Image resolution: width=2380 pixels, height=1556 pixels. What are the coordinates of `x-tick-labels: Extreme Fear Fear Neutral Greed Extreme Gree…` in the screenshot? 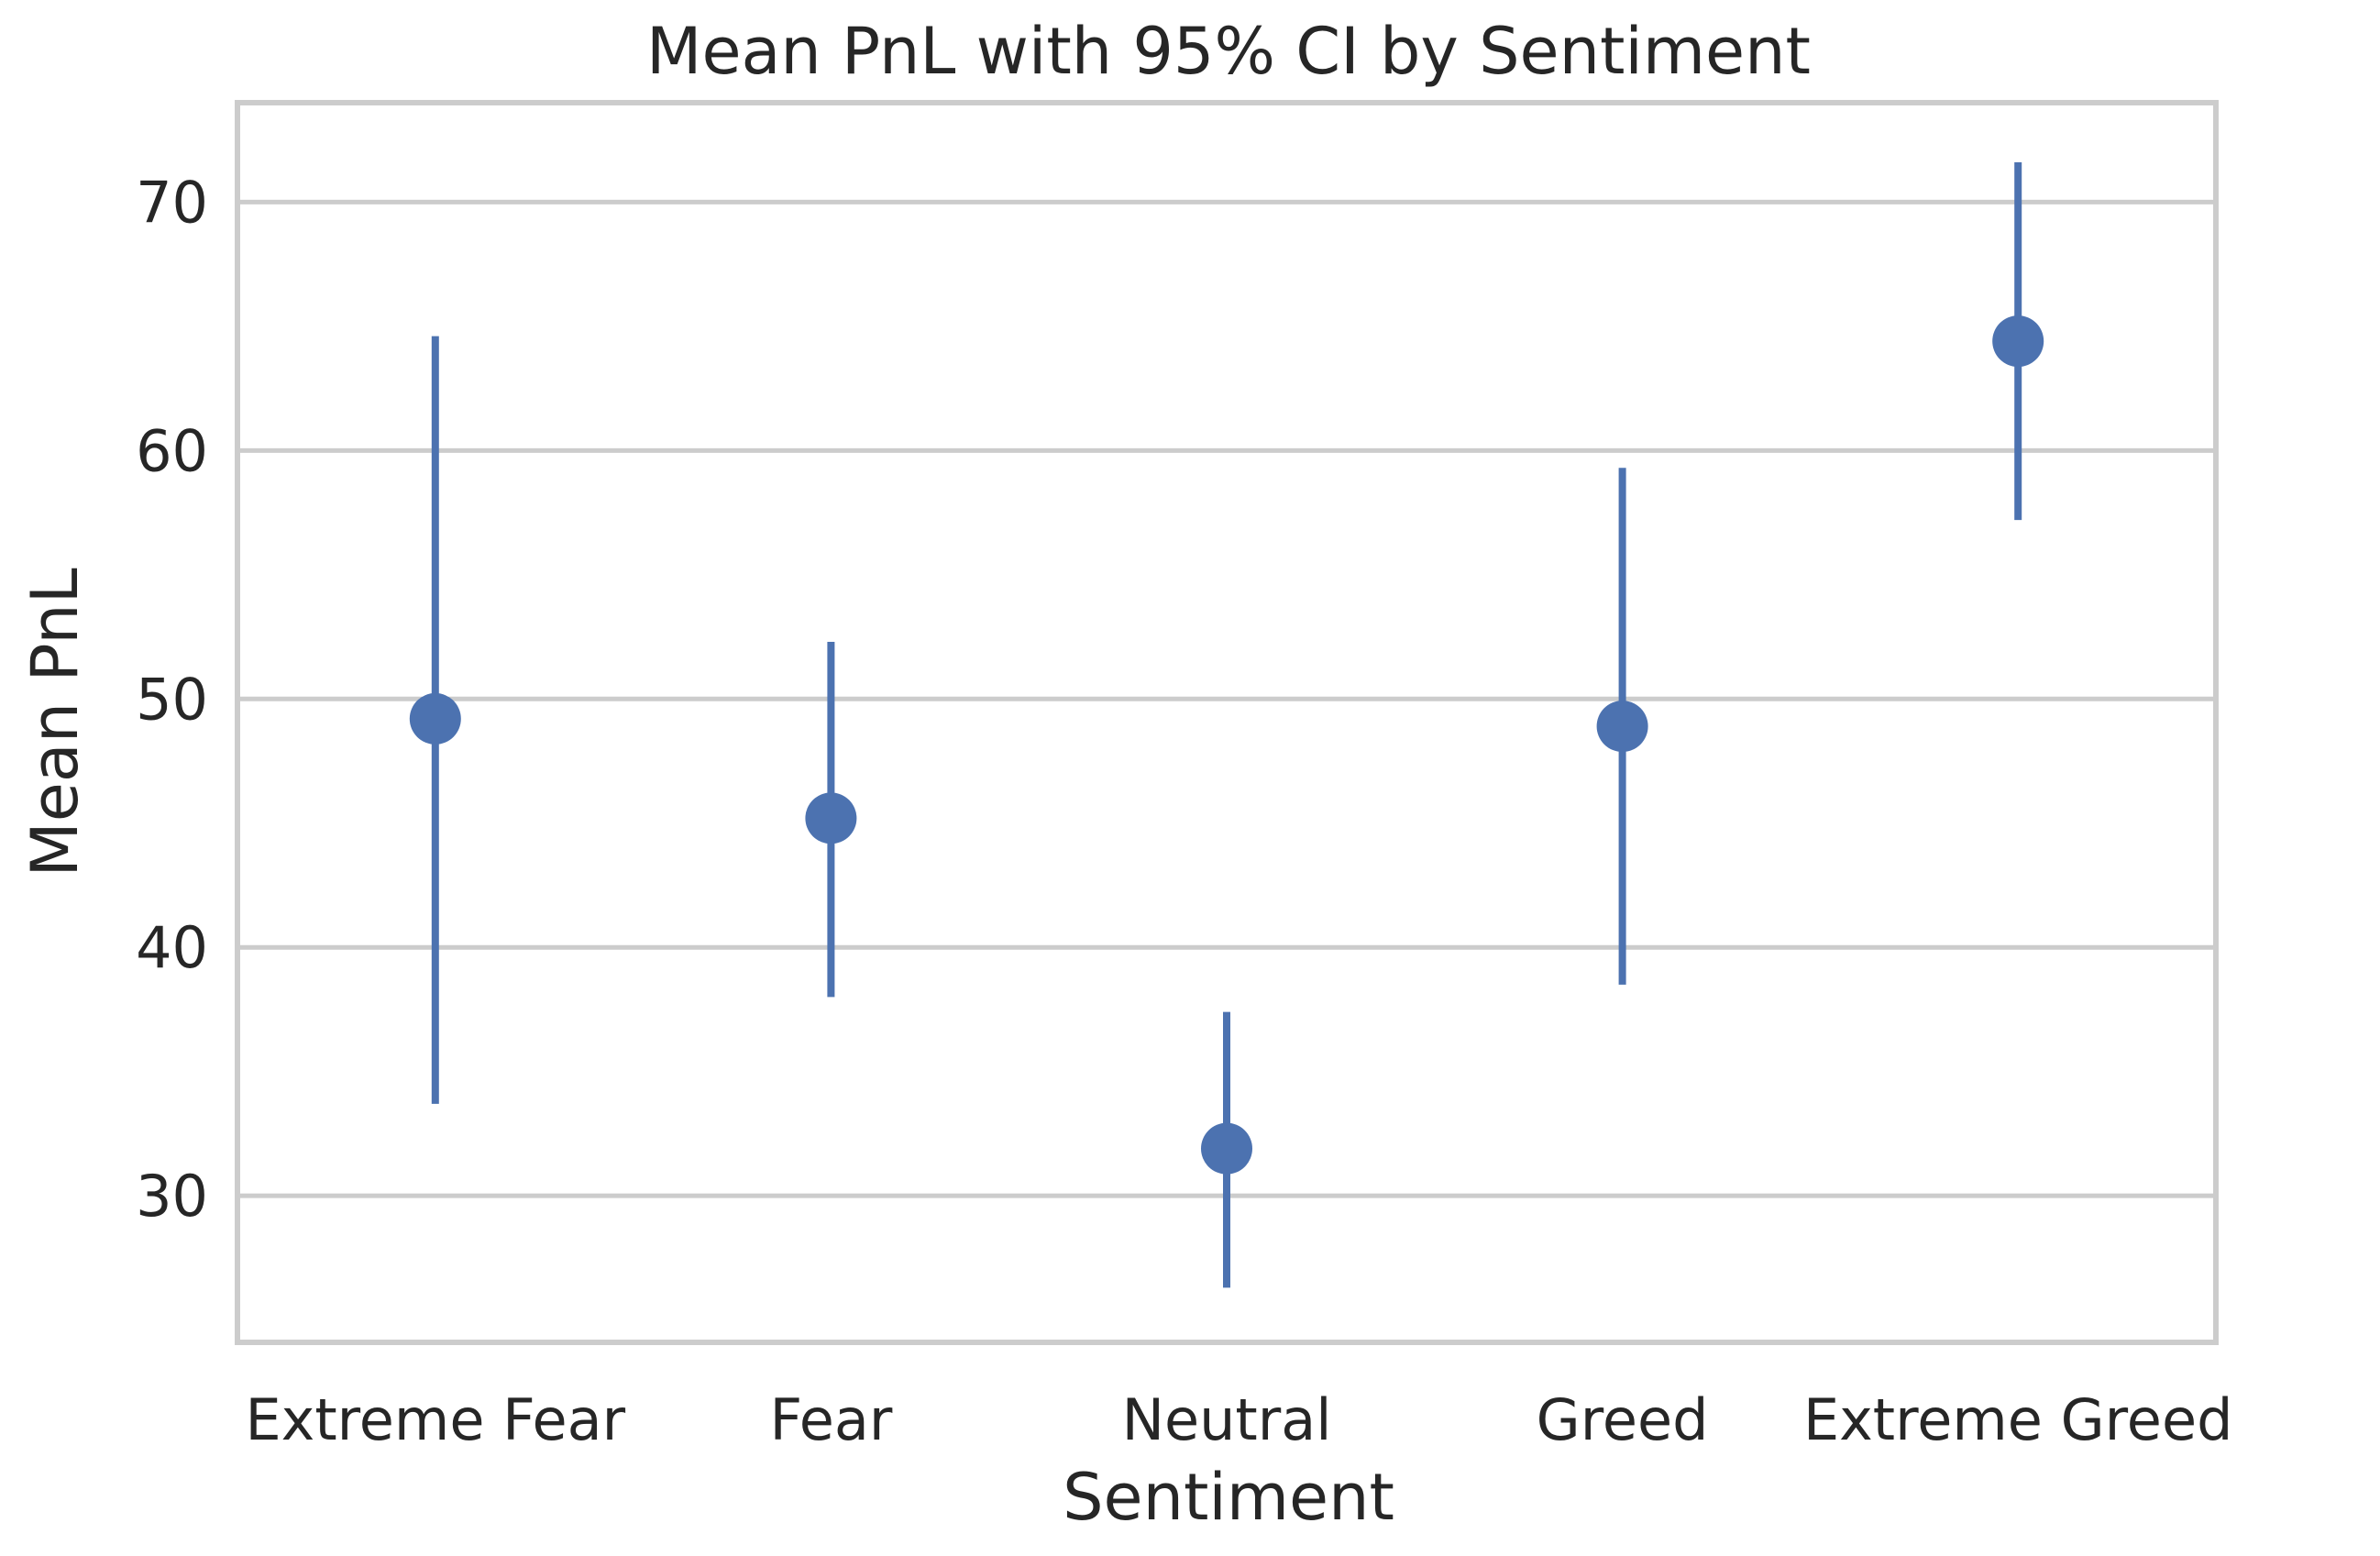 It's located at (1238, 1419).